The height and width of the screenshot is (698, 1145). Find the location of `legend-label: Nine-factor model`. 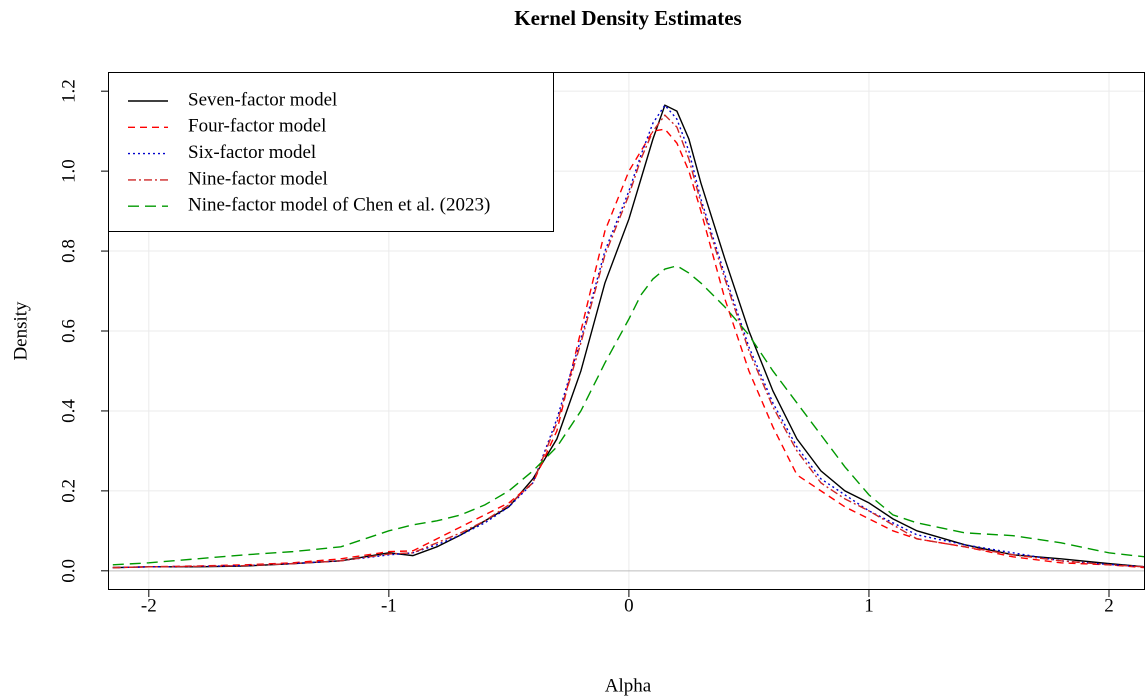

legend-label: Nine-factor model is located at coordinates (258, 178).